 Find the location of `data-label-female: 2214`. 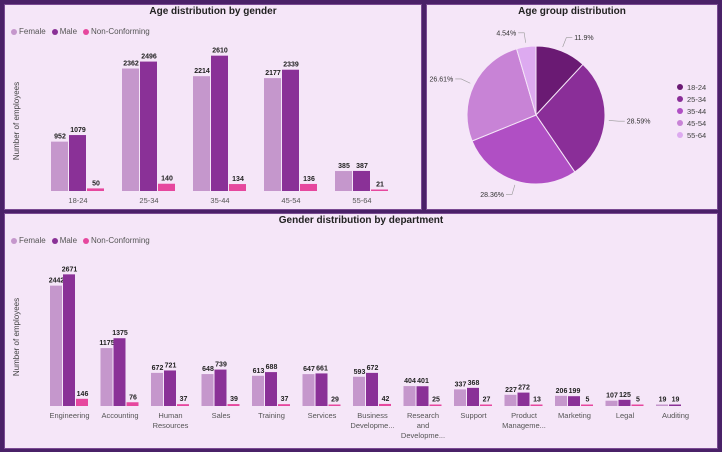

data-label-female: 2214 is located at coordinates (202, 71).